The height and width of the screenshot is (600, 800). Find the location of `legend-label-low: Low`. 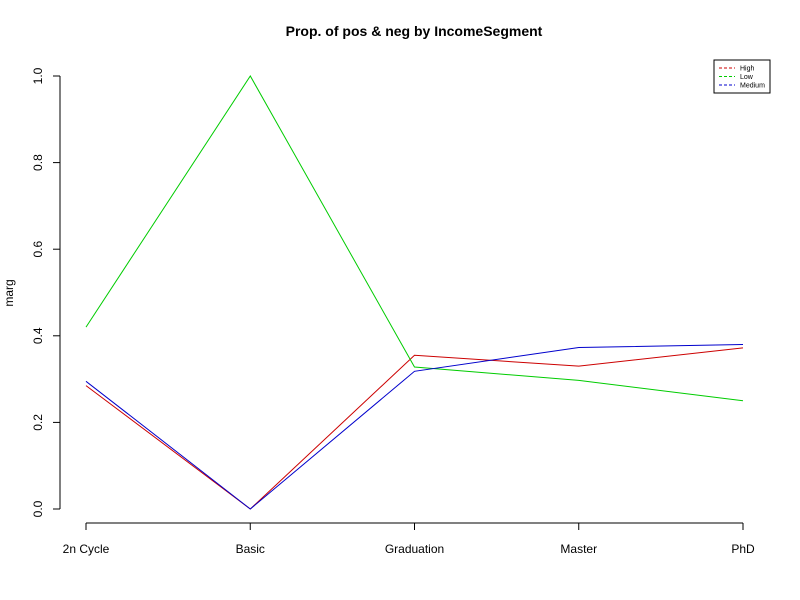

legend-label-low: Low is located at coordinates (747, 77).